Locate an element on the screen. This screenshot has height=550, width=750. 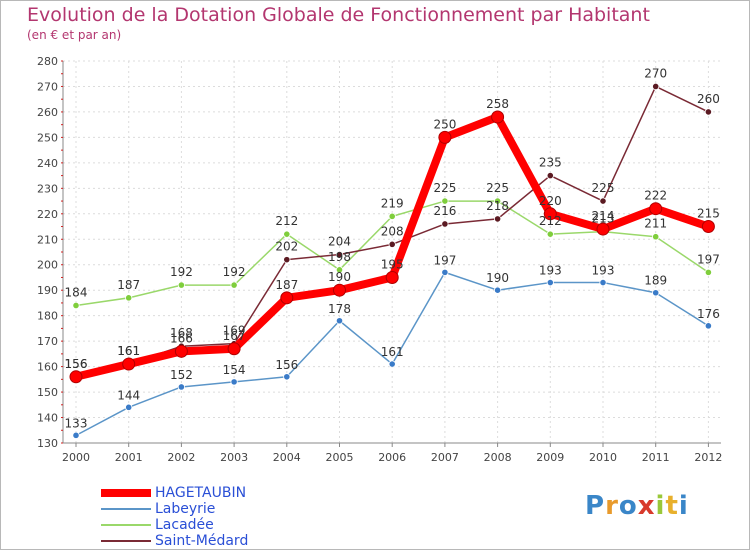
y-tick-label: 200 is located at coordinates (47, 265).